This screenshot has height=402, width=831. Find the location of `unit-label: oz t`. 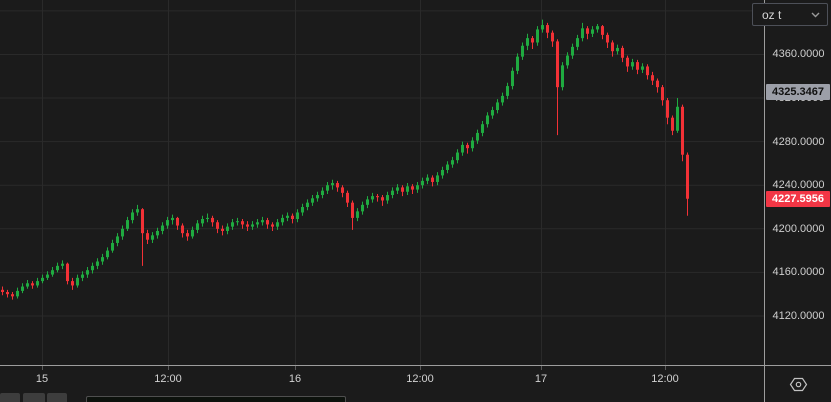

unit-label: oz t is located at coordinates (772, 14).